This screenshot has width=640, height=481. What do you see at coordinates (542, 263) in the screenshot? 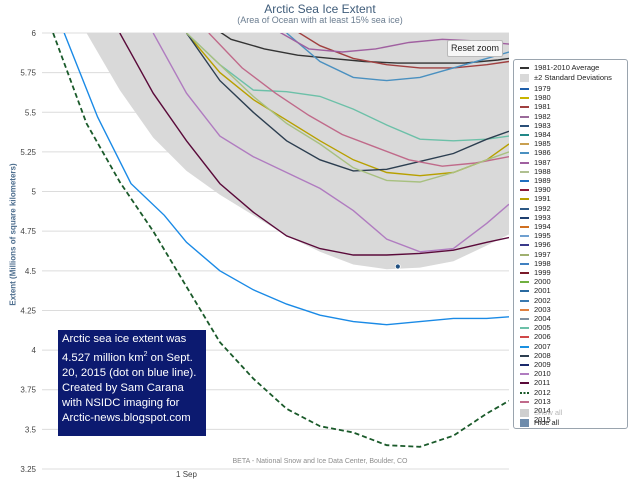
I see `legend-label: 1998` at bounding box center [542, 263].